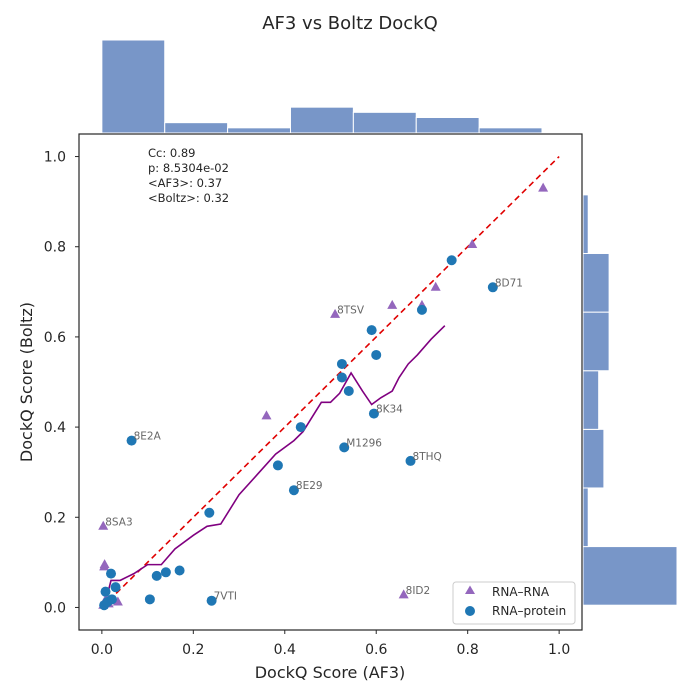 The image size is (700, 700). What do you see at coordinates (630, 400) in the screenshot?
I see `marginal-y-histogram` at bounding box center [630, 400].